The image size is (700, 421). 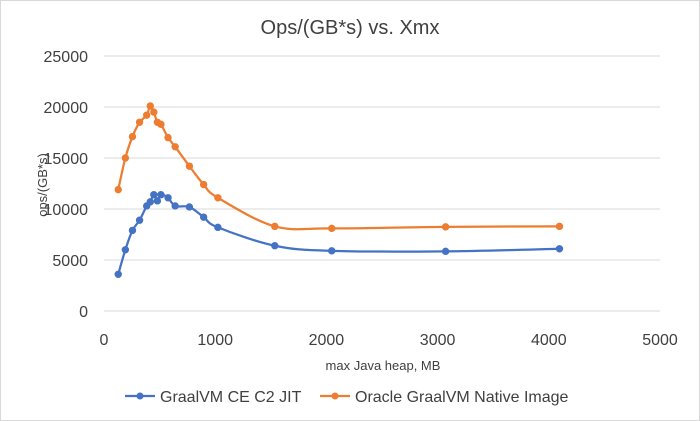 I want to click on legend-marker-oracle-native, so click(x=335, y=396).